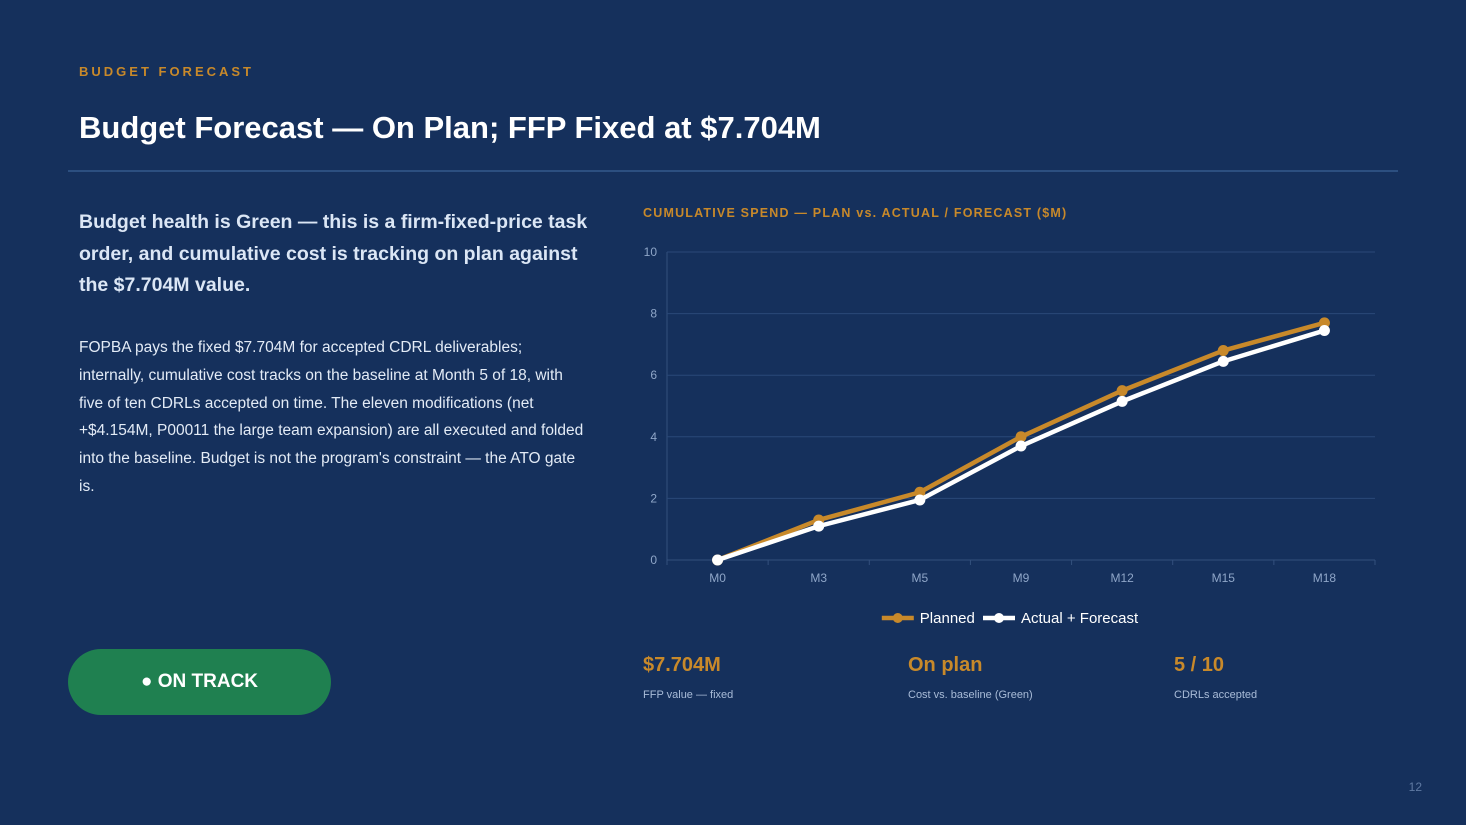 The image size is (1466, 825). I want to click on x-axis-ticks: M0 M3 M5 M9 M12 M15 M18, so click(1021, 572).